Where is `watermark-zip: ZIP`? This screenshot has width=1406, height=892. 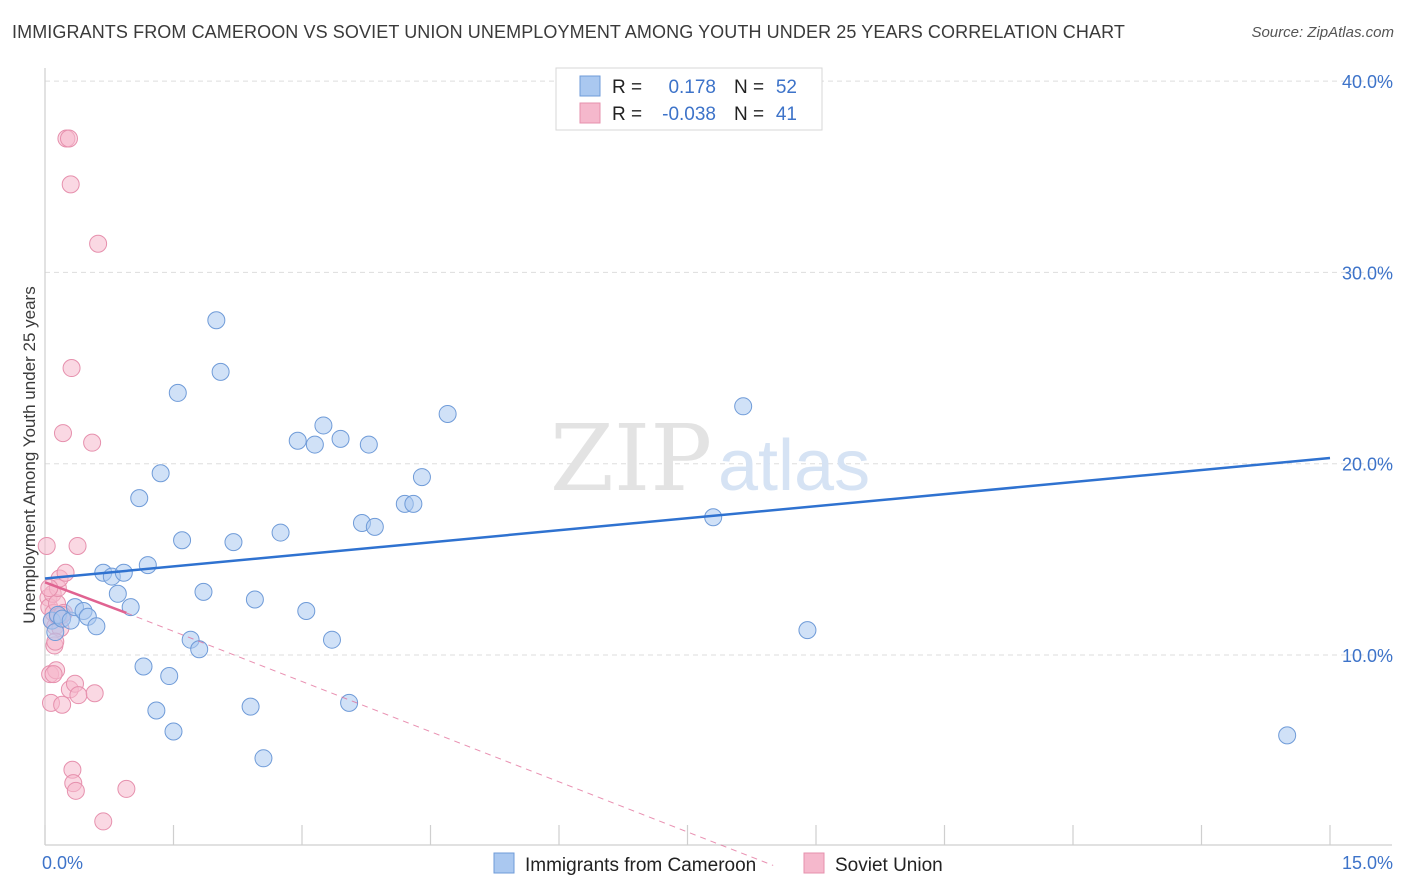 watermark-zip: ZIP is located at coordinates (631, 458).